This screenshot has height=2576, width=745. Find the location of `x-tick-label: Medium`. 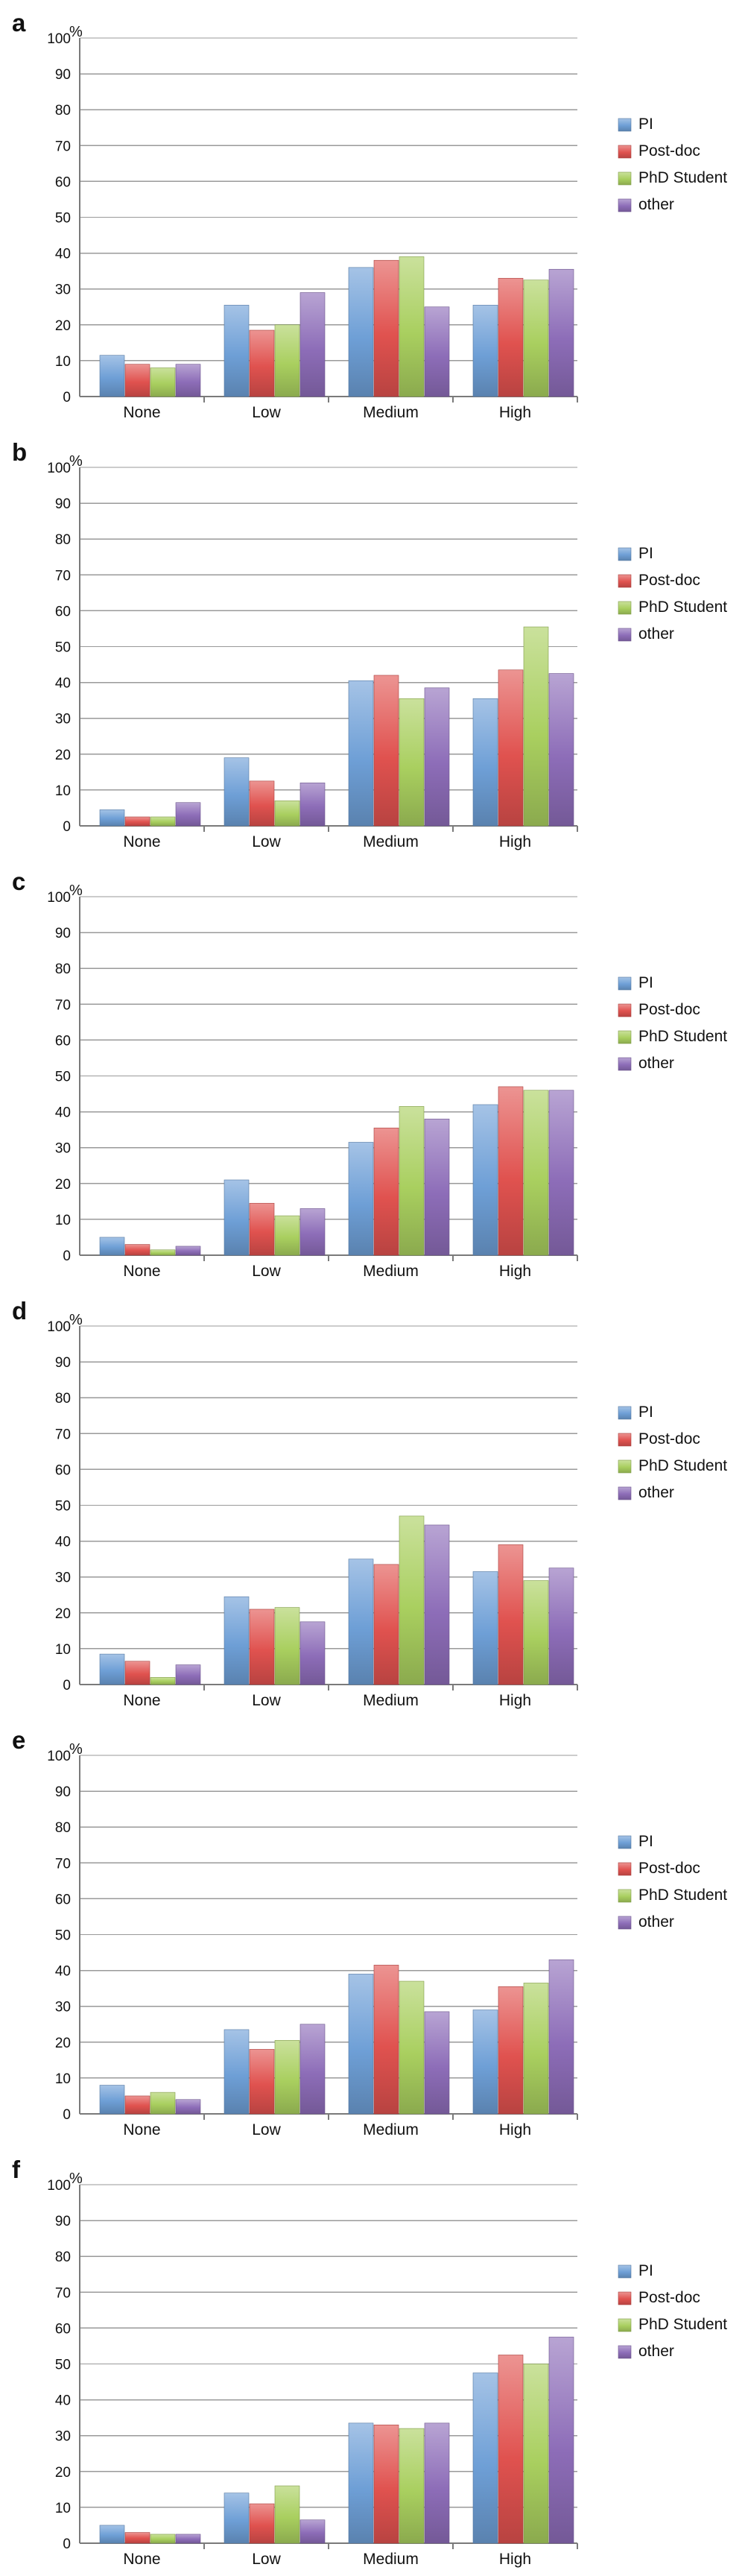

x-tick-label: Medium is located at coordinates (391, 2129).